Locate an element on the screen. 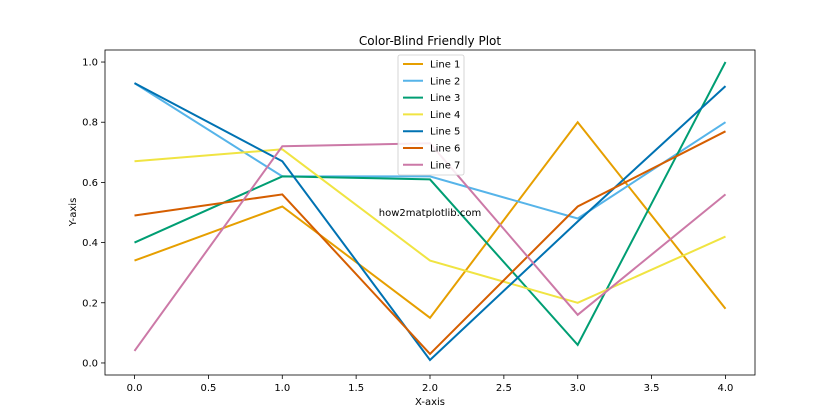  y-axis: 0.0 0.2 0.4 0.6 0.8 1.0 is located at coordinates (93, 213).